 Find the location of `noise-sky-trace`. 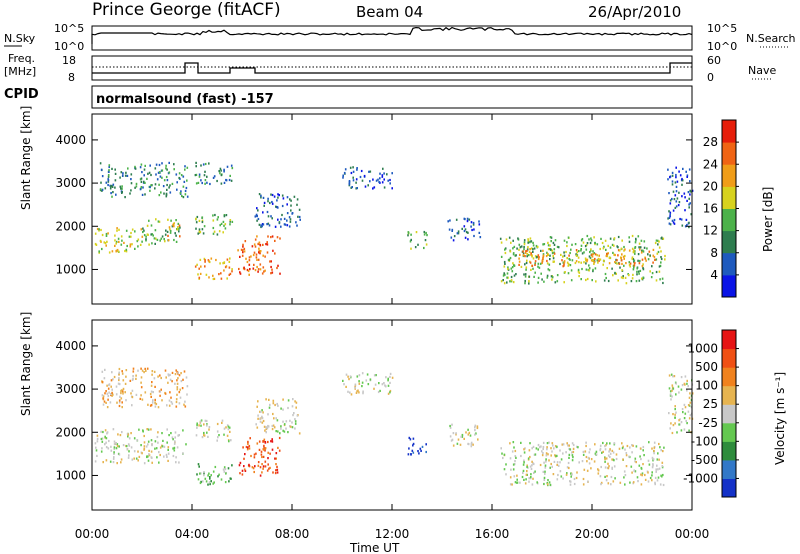

noise-sky-trace is located at coordinates (392, 35).